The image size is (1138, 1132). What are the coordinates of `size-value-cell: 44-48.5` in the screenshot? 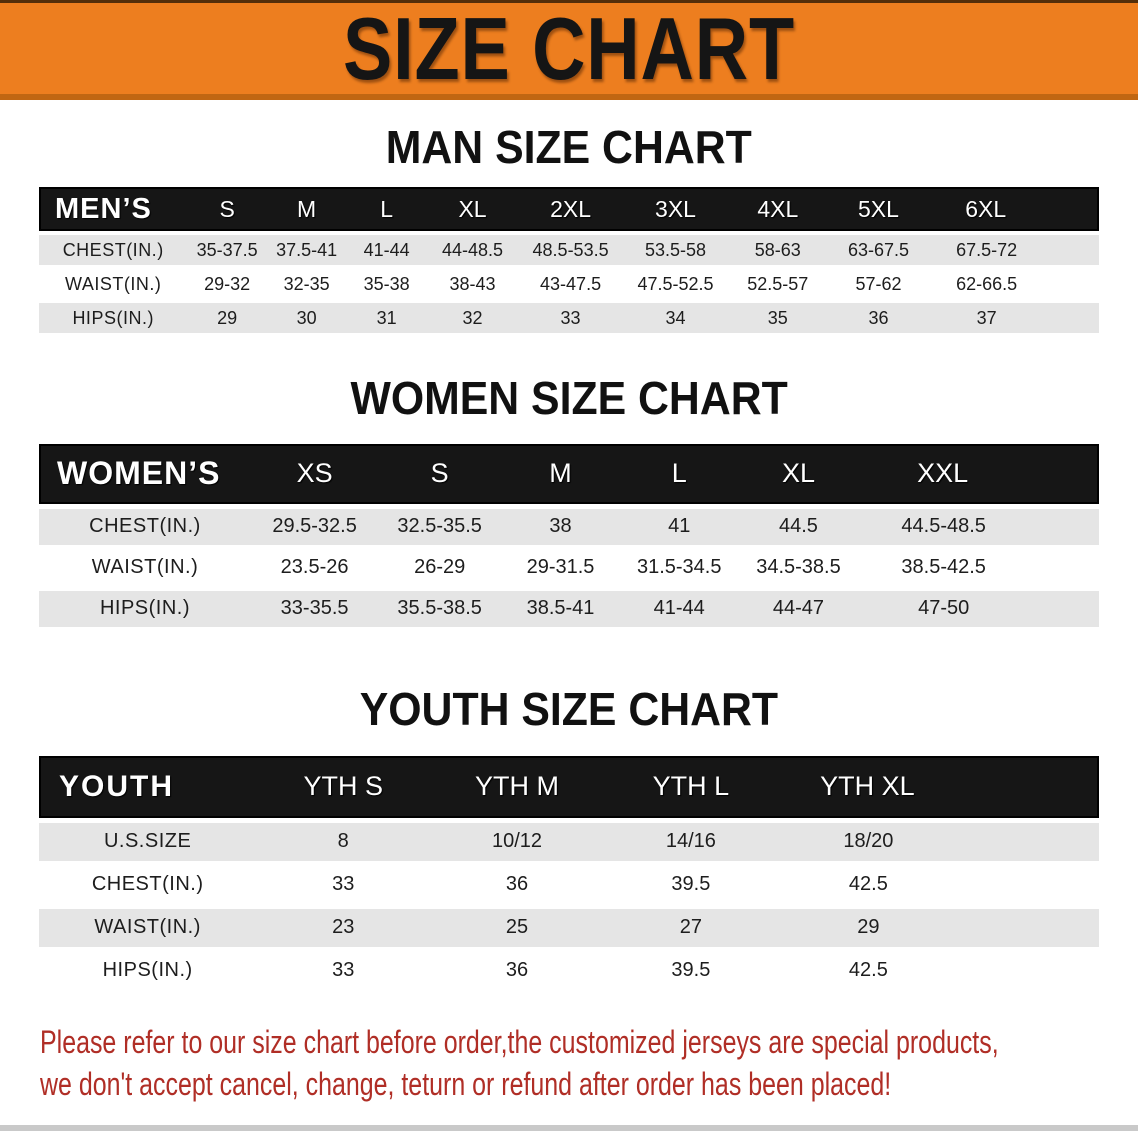 It's located at (472, 250).